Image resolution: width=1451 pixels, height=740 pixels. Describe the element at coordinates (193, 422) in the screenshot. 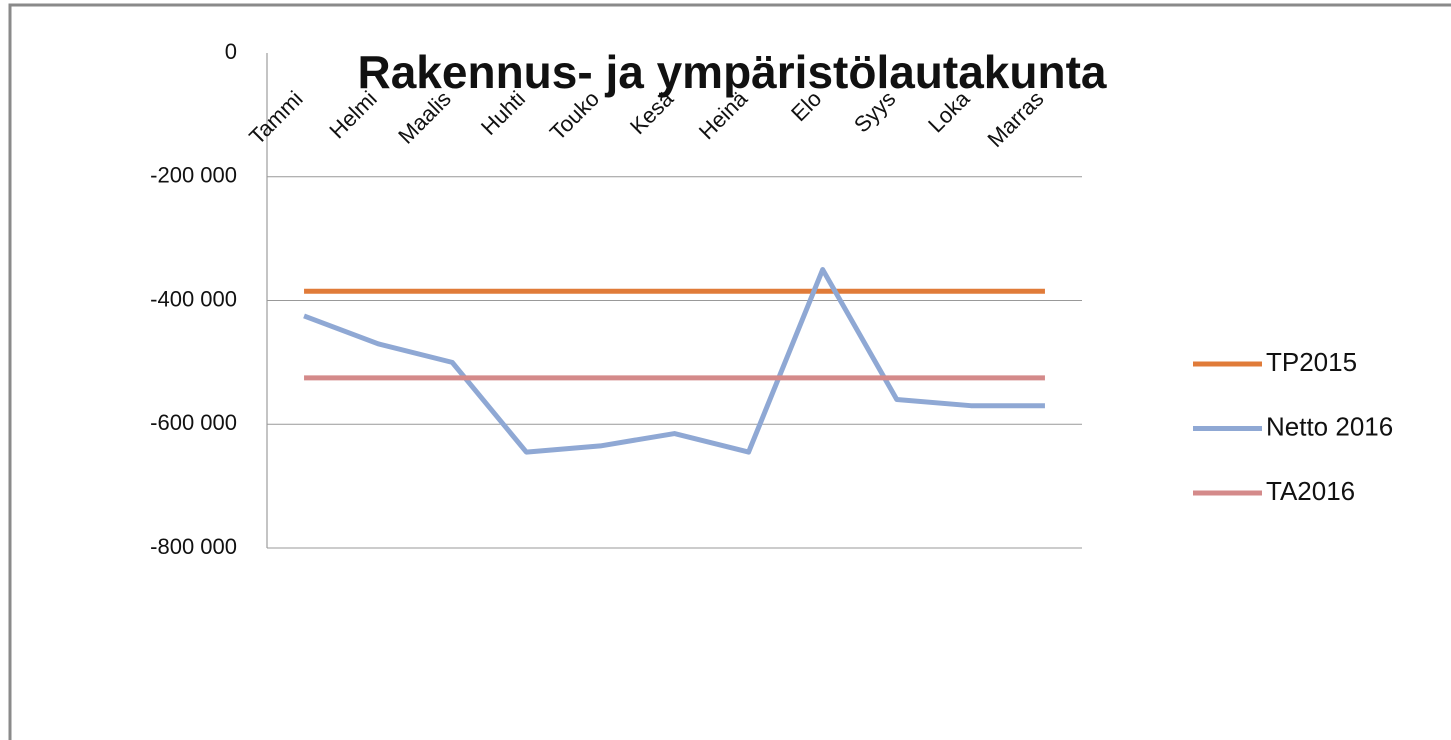

I see `y-tick-label: -600 000` at that location.